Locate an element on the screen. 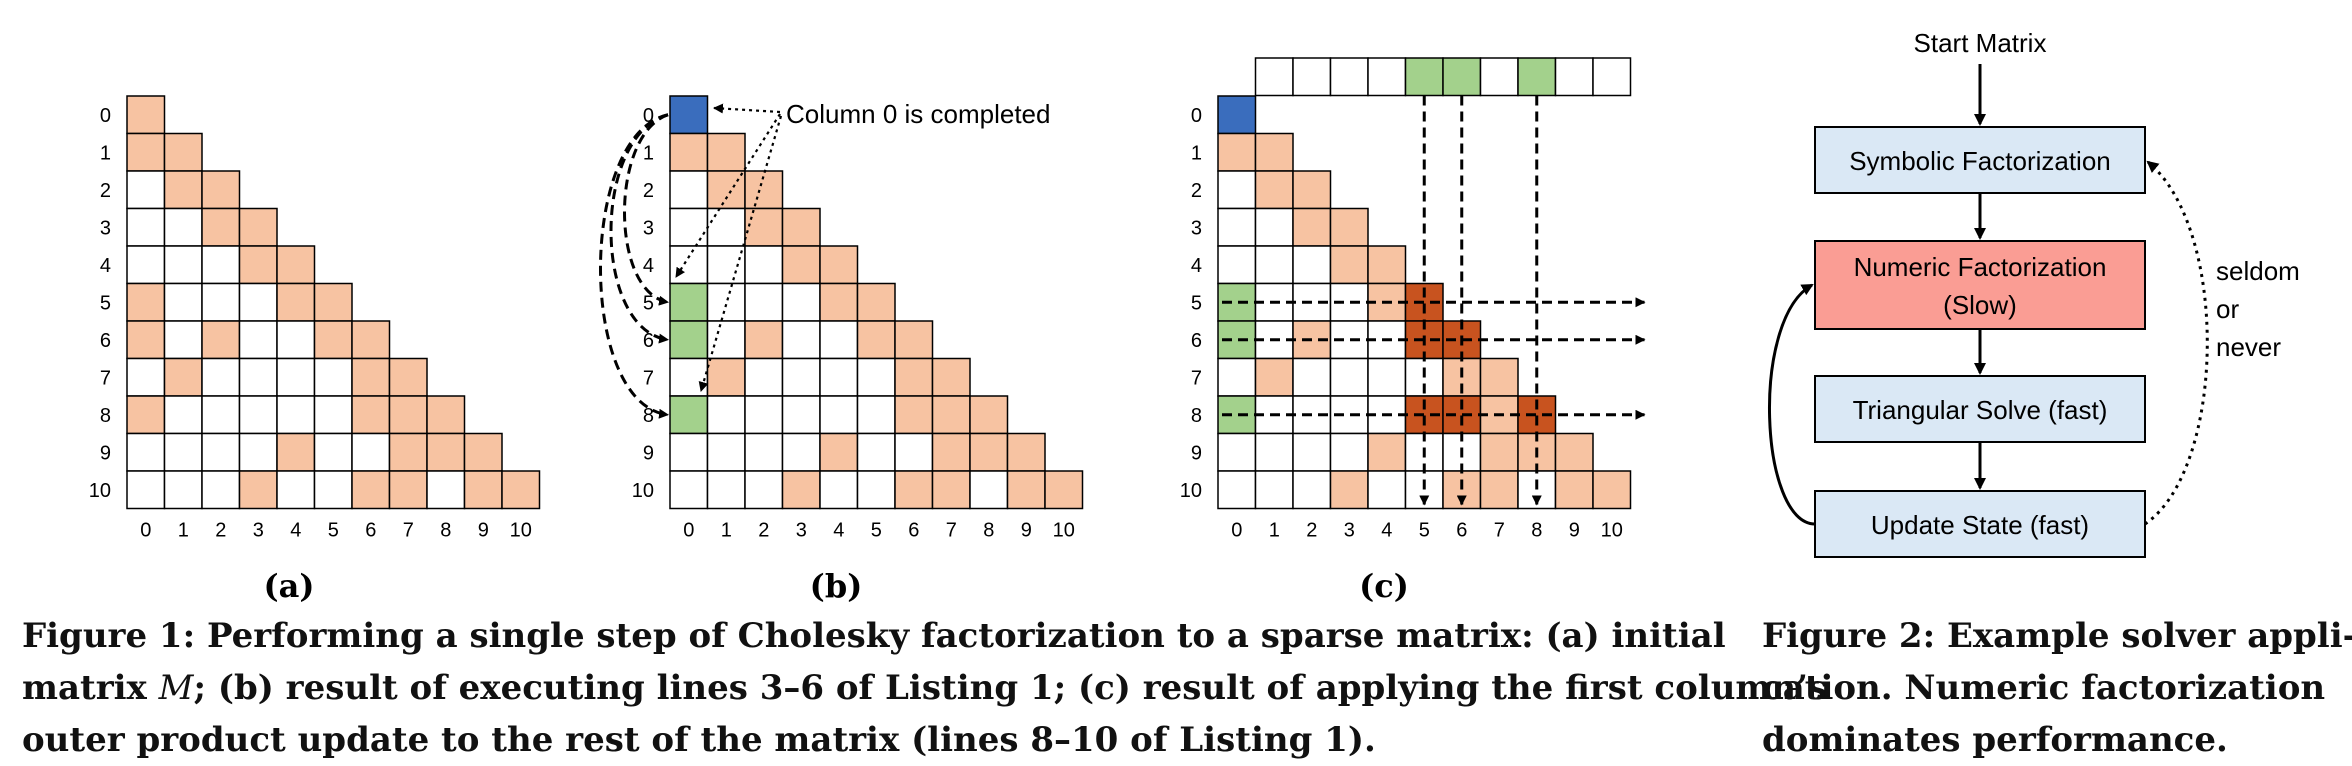  matrix-cell-r0-c0 is located at coordinates (1237, 115).